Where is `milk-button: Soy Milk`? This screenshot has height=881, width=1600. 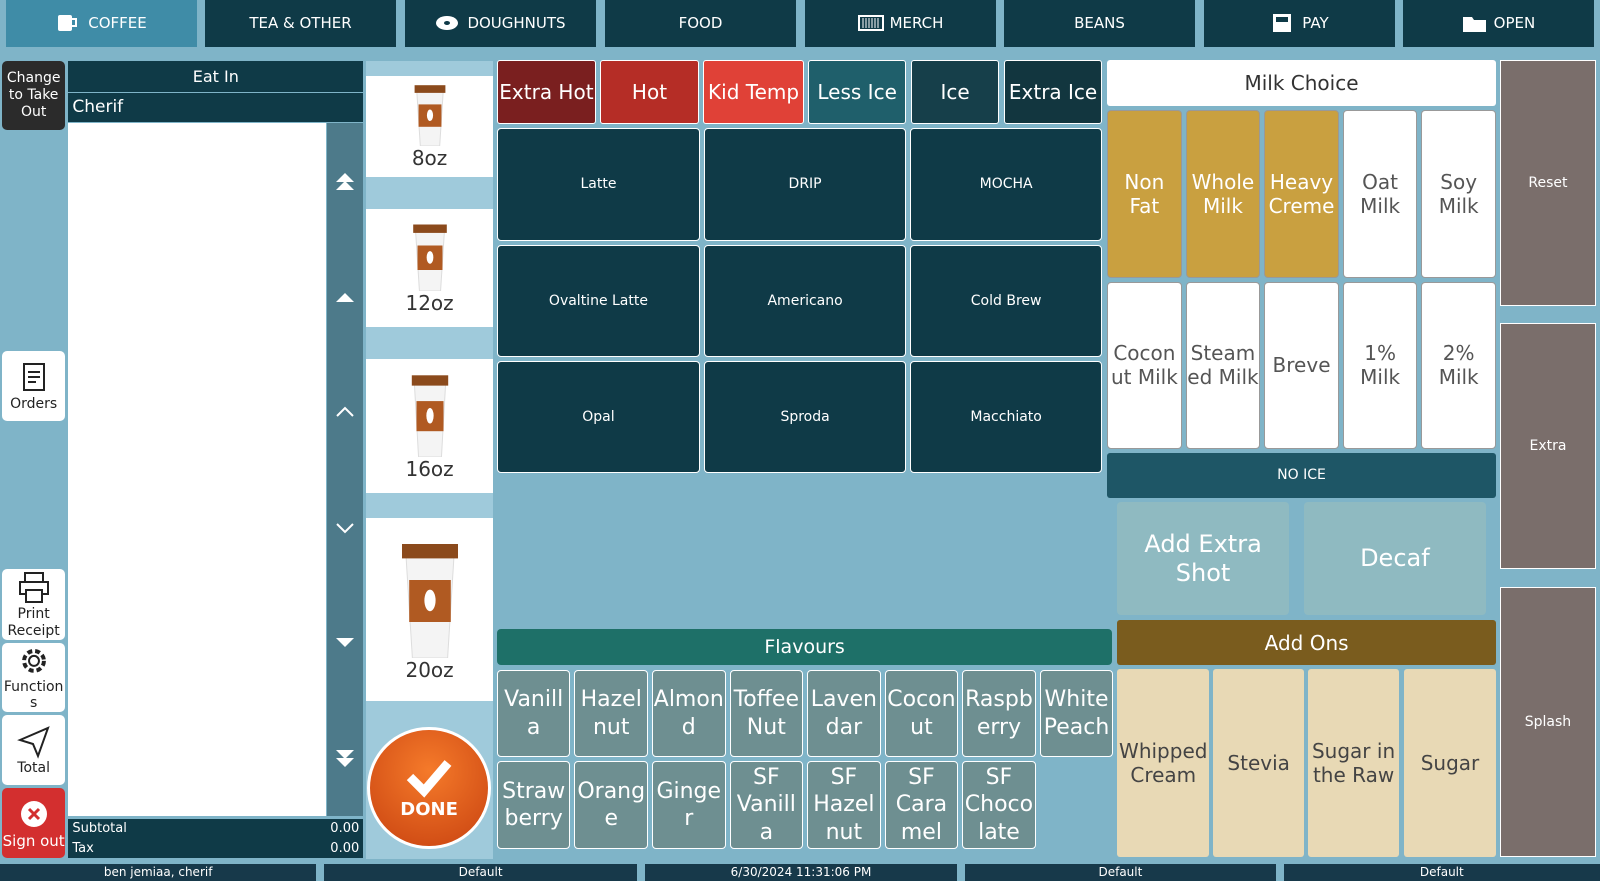 milk-button: Soy Milk is located at coordinates (1458, 194).